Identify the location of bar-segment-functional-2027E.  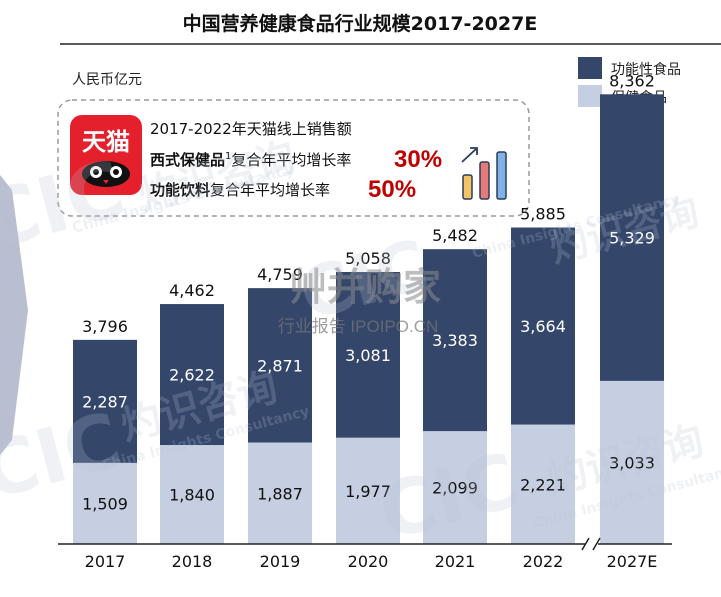
(632, 237).